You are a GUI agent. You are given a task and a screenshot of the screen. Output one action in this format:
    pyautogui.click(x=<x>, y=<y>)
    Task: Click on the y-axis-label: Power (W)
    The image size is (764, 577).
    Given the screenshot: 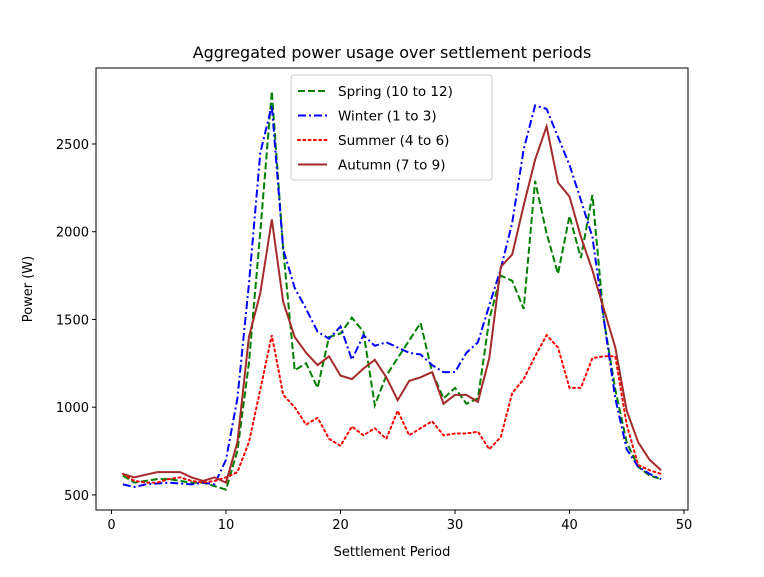 What is the action you would take?
    pyautogui.click(x=28, y=289)
    